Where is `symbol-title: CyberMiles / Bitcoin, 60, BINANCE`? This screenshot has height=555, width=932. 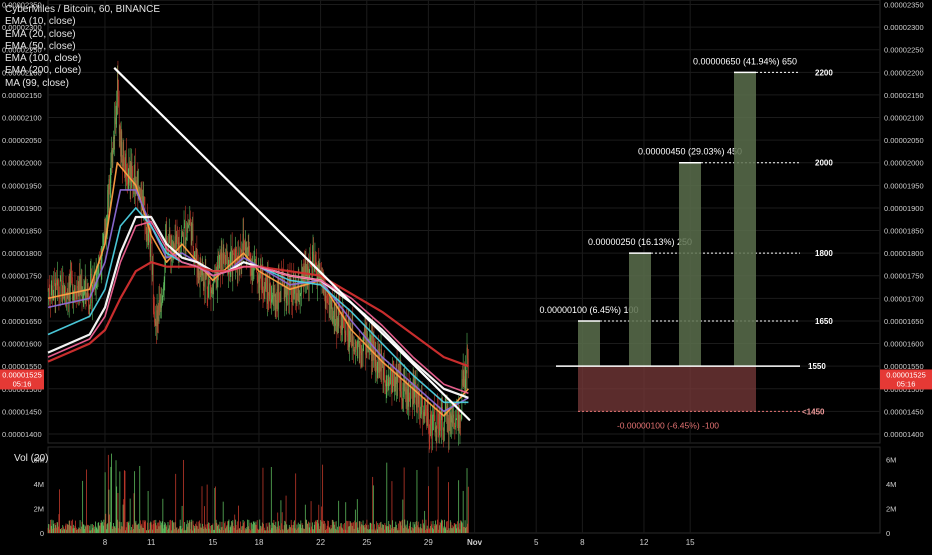
symbol-title: CyberMiles / Bitcoin, 60, BINANCE is located at coordinates (83, 9).